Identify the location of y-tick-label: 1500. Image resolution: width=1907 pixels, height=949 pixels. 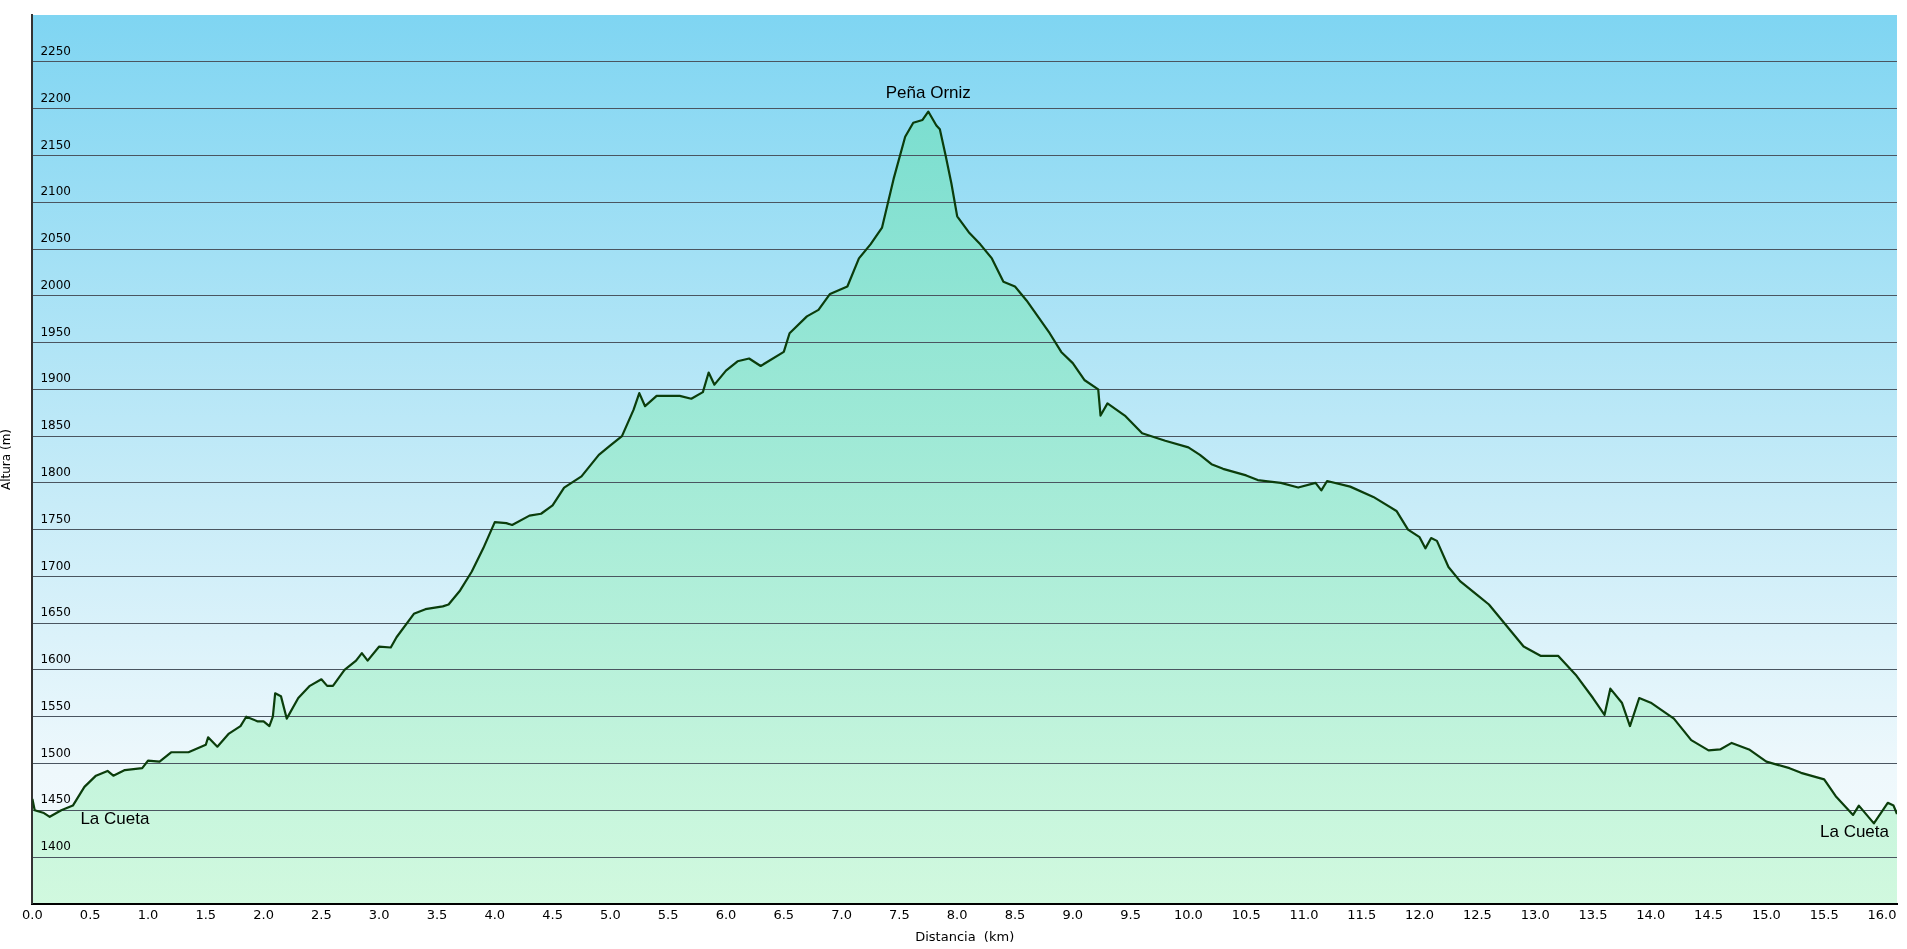
(55, 752).